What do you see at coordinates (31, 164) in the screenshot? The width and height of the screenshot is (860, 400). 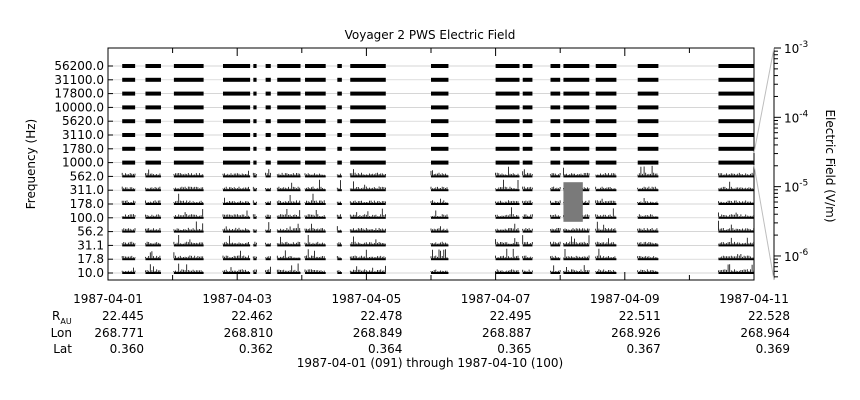 I see `y-axis-label: Frequency (Hz)` at bounding box center [31, 164].